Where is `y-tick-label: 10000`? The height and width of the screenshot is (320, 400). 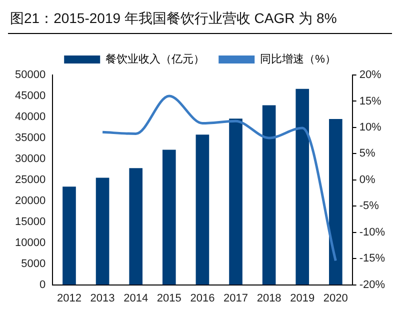 y-tick-label: 10000 is located at coordinates (30, 242).